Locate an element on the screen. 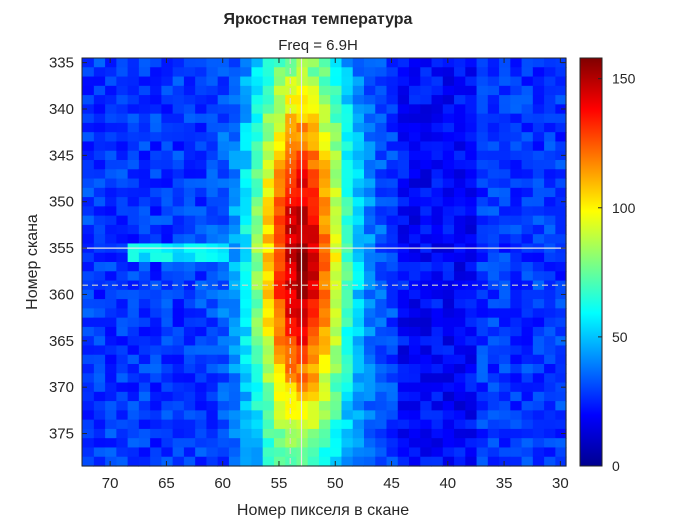 The width and height of the screenshot is (700, 525). y-axis-label: Номер скана is located at coordinates (32, 262).